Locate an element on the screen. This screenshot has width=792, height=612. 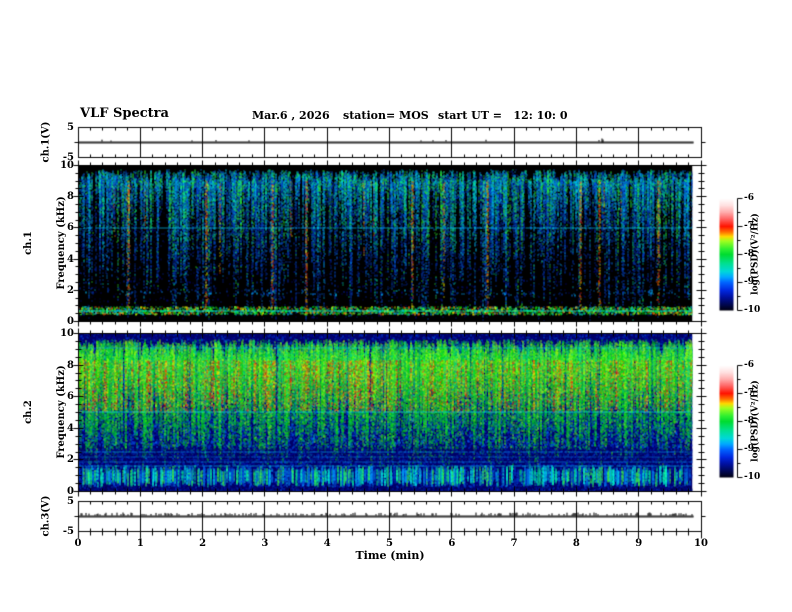
x-tick-label: 2 is located at coordinates (203, 543).